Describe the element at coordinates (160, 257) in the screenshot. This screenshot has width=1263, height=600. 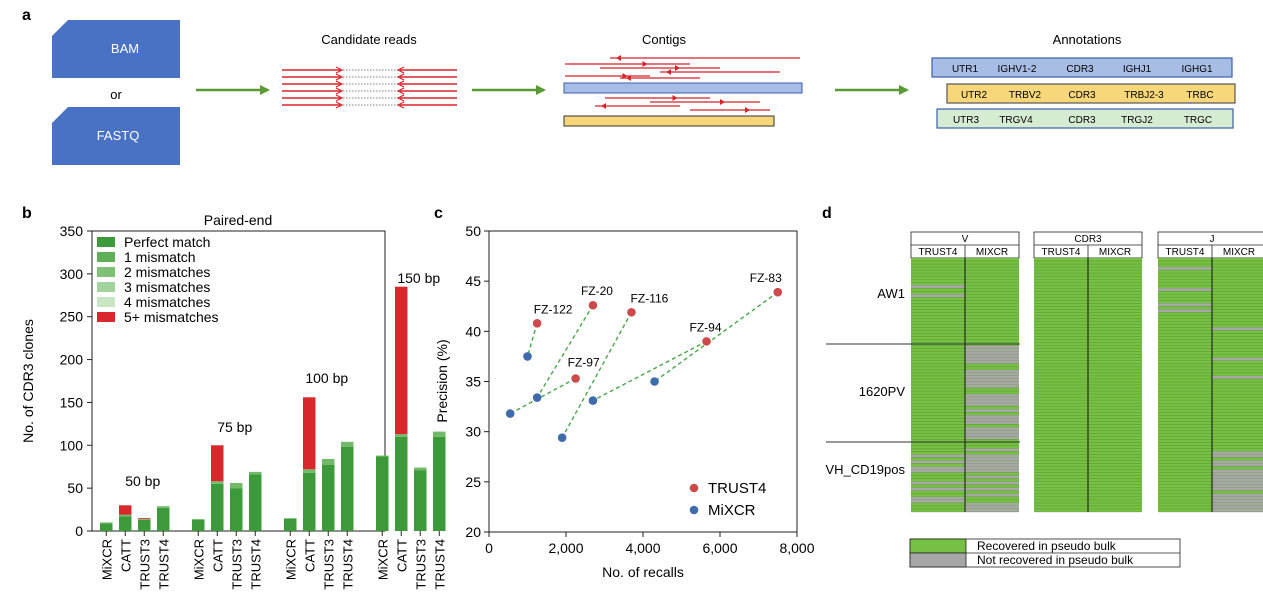
I see `legend-entry: 1 mismatch` at that location.